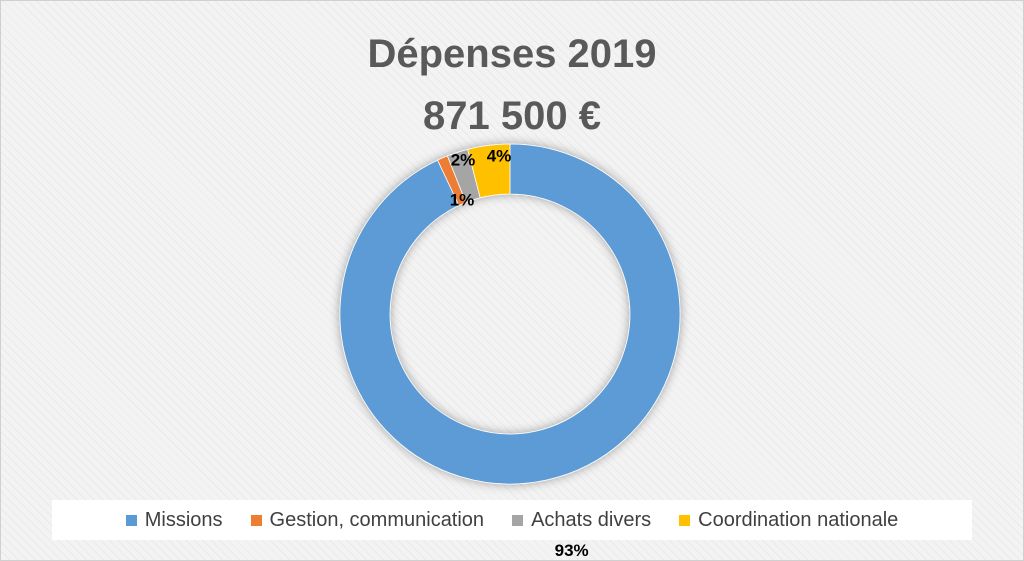  What do you see at coordinates (377, 519) in the screenshot?
I see `legend-label: Gestion, communication` at bounding box center [377, 519].